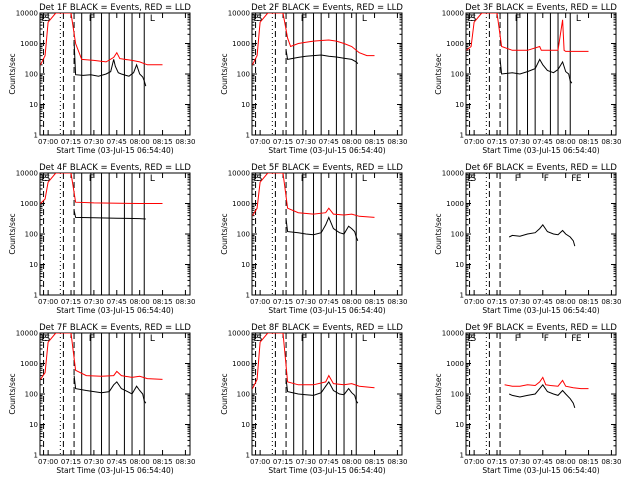 This screenshot has width=640, height=480. Describe the element at coordinates (541, 168) in the screenshot. I see `panel-title: Det 6F BLACK = Events, RED = LLD` at that location.